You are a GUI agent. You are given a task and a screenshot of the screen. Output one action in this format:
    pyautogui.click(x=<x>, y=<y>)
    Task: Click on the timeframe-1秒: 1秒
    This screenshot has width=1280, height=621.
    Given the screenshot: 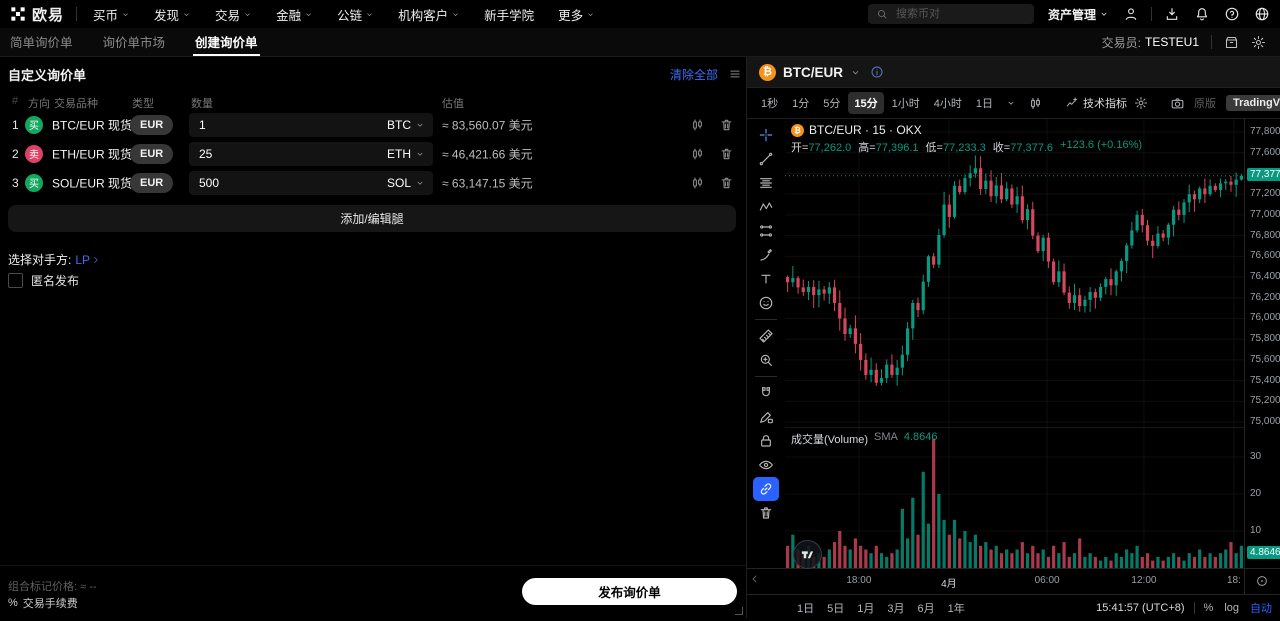 What is the action you would take?
    pyautogui.click(x=769, y=103)
    